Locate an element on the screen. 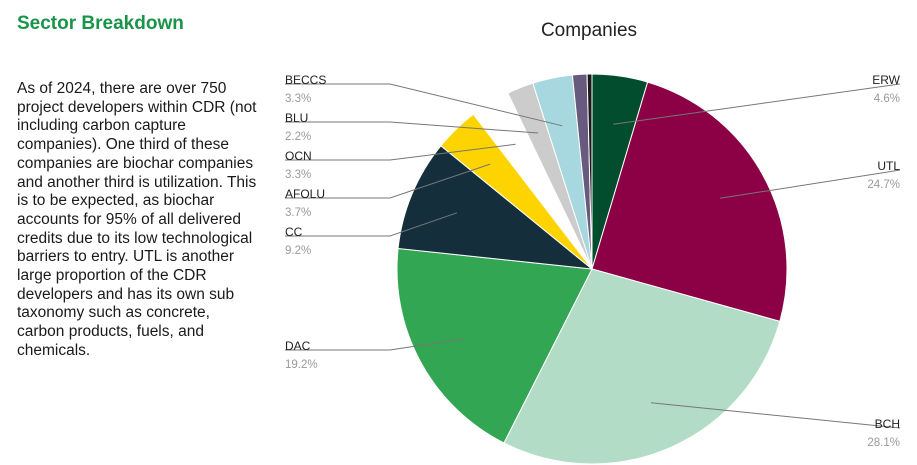 This screenshot has height=465, width=917. leader-line-bch is located at coordinates (775, 415).